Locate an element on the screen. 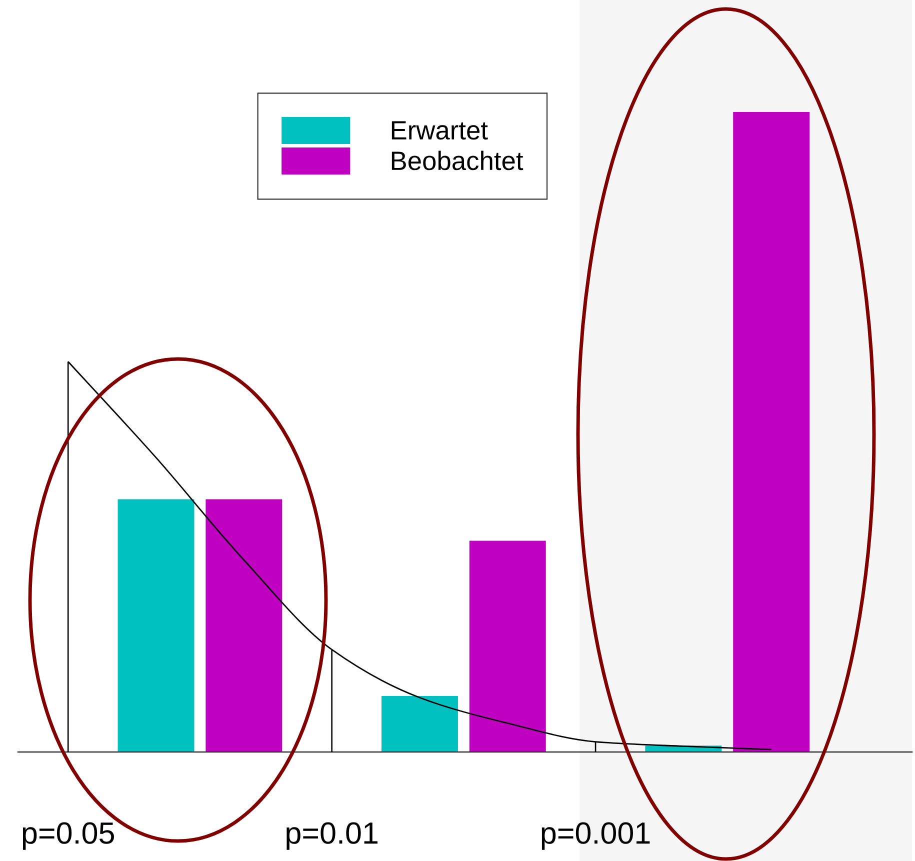 The image size is (915, 861). x-tick-label: p=0.01 is located at coordinates (332, 836).